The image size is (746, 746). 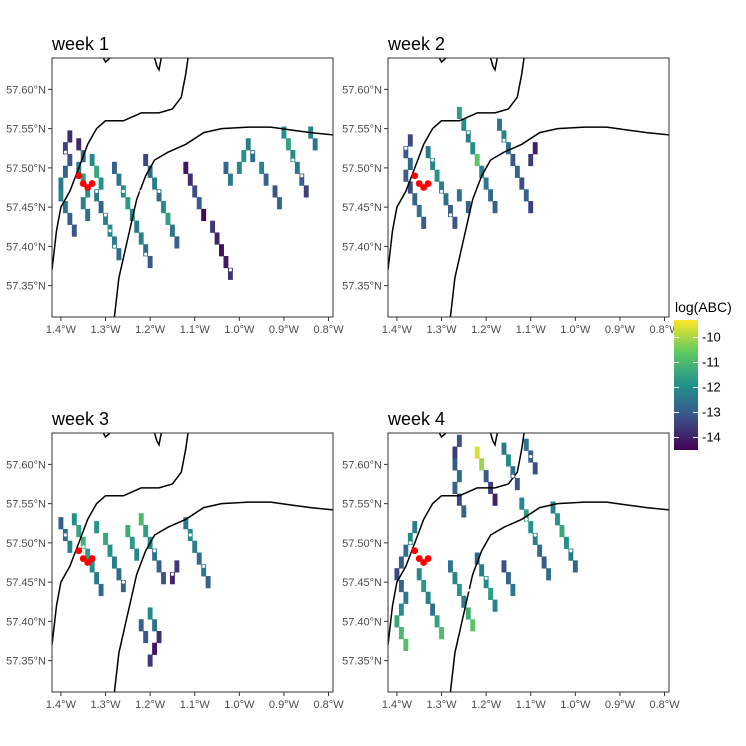 What do you see at coordinates (486, 705) in the screenshot?
I see `x-tick-label: 1.2°W` at bounding box center [486, 705].